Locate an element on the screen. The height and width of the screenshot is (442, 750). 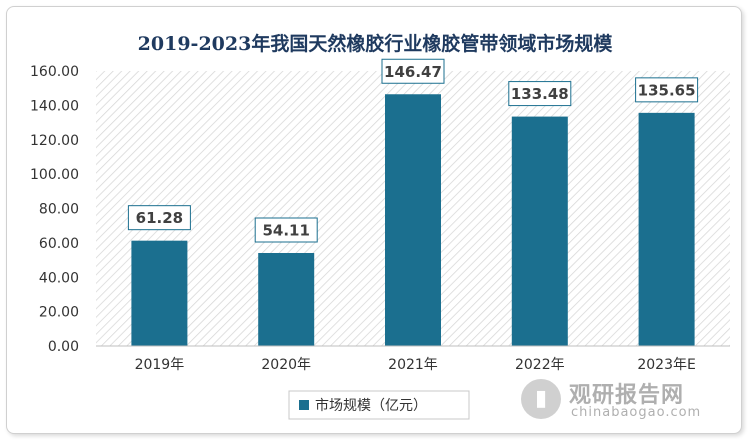
watermark-name: 观研报告网 is located at coordinates (627, 395).